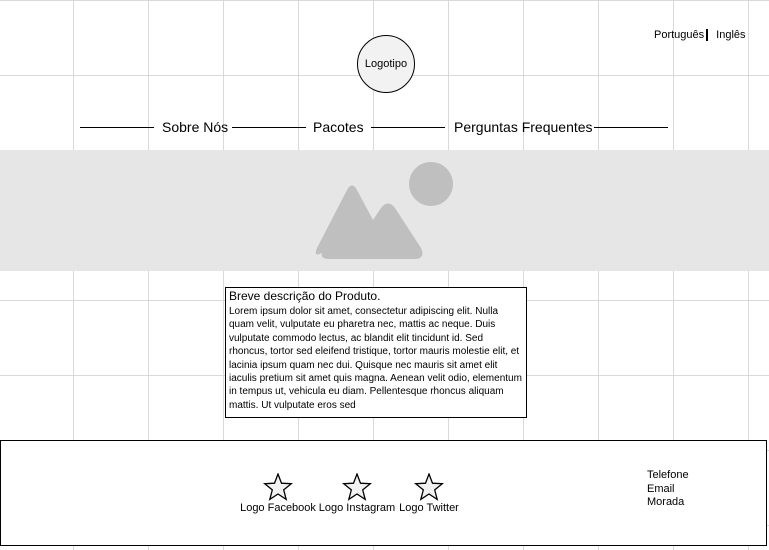 Image resolution: width=769 pixels, height=550 pixels. I want to click on main-nav: Sobre Nós Pacotes Perguntas Frequentes, so click(384, 128).